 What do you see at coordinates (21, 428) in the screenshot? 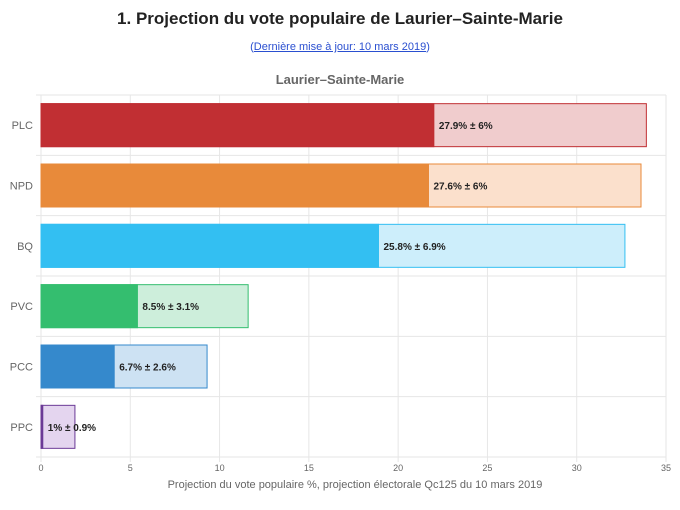
I see `y-tick-label-ppc: PPC` at bounding box center [21, 428].